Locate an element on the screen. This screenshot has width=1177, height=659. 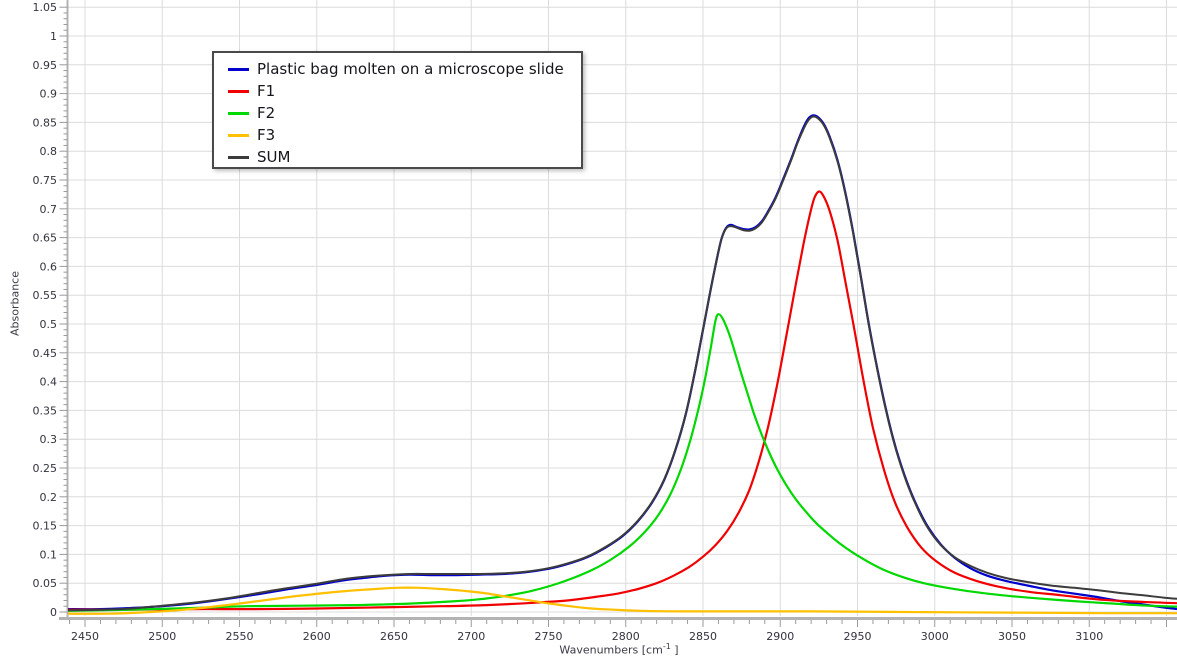
svg-text: 0.65 is located at coordinates (45, 238).